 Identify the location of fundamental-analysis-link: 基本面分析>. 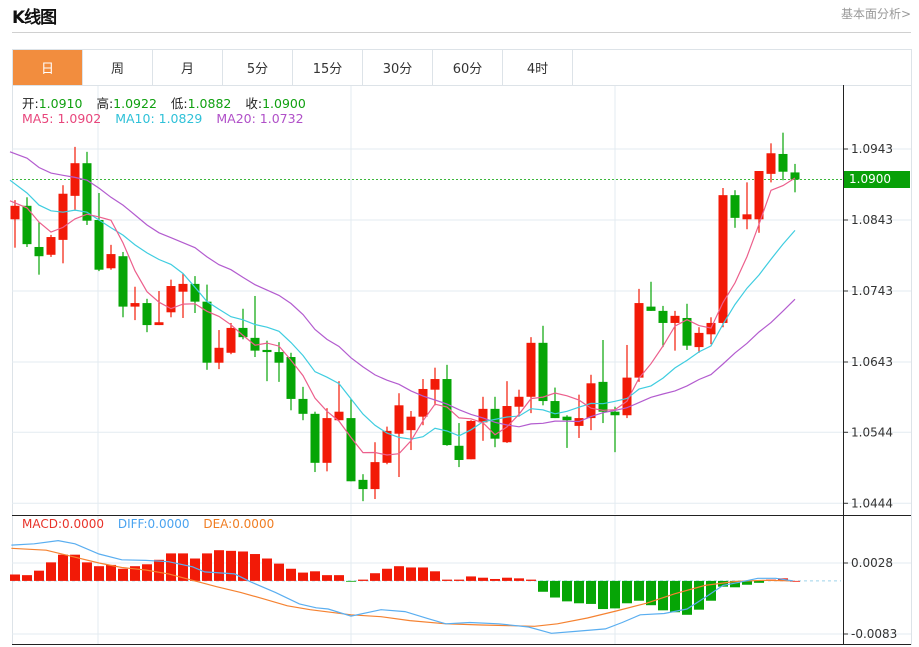
(875, 14).